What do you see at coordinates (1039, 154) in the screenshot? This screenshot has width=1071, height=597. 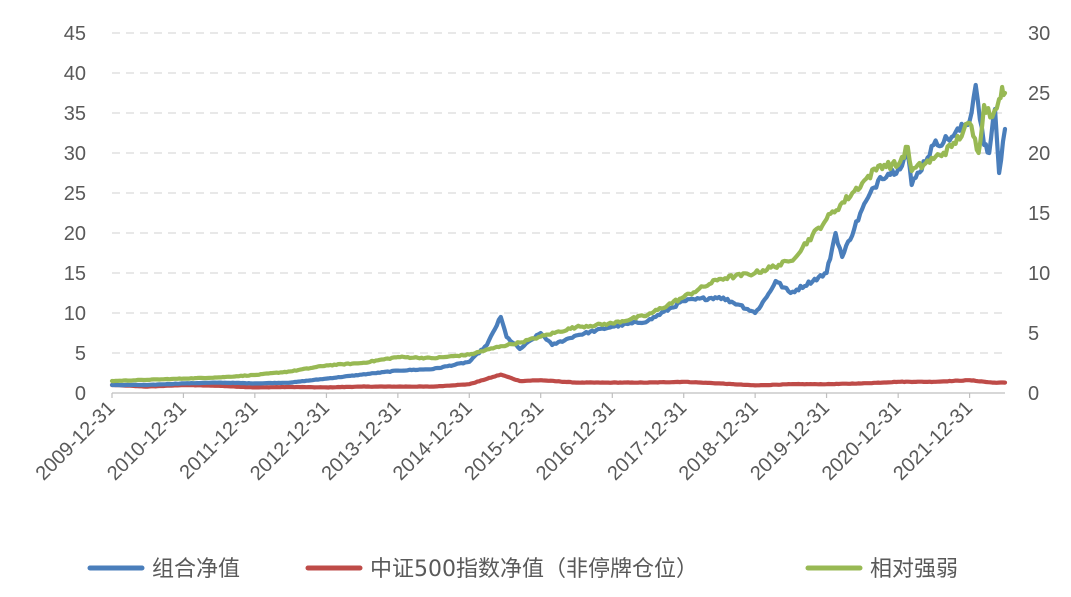 I see `right-axis-tick-label: 20` at bounding box center [1039, 154].